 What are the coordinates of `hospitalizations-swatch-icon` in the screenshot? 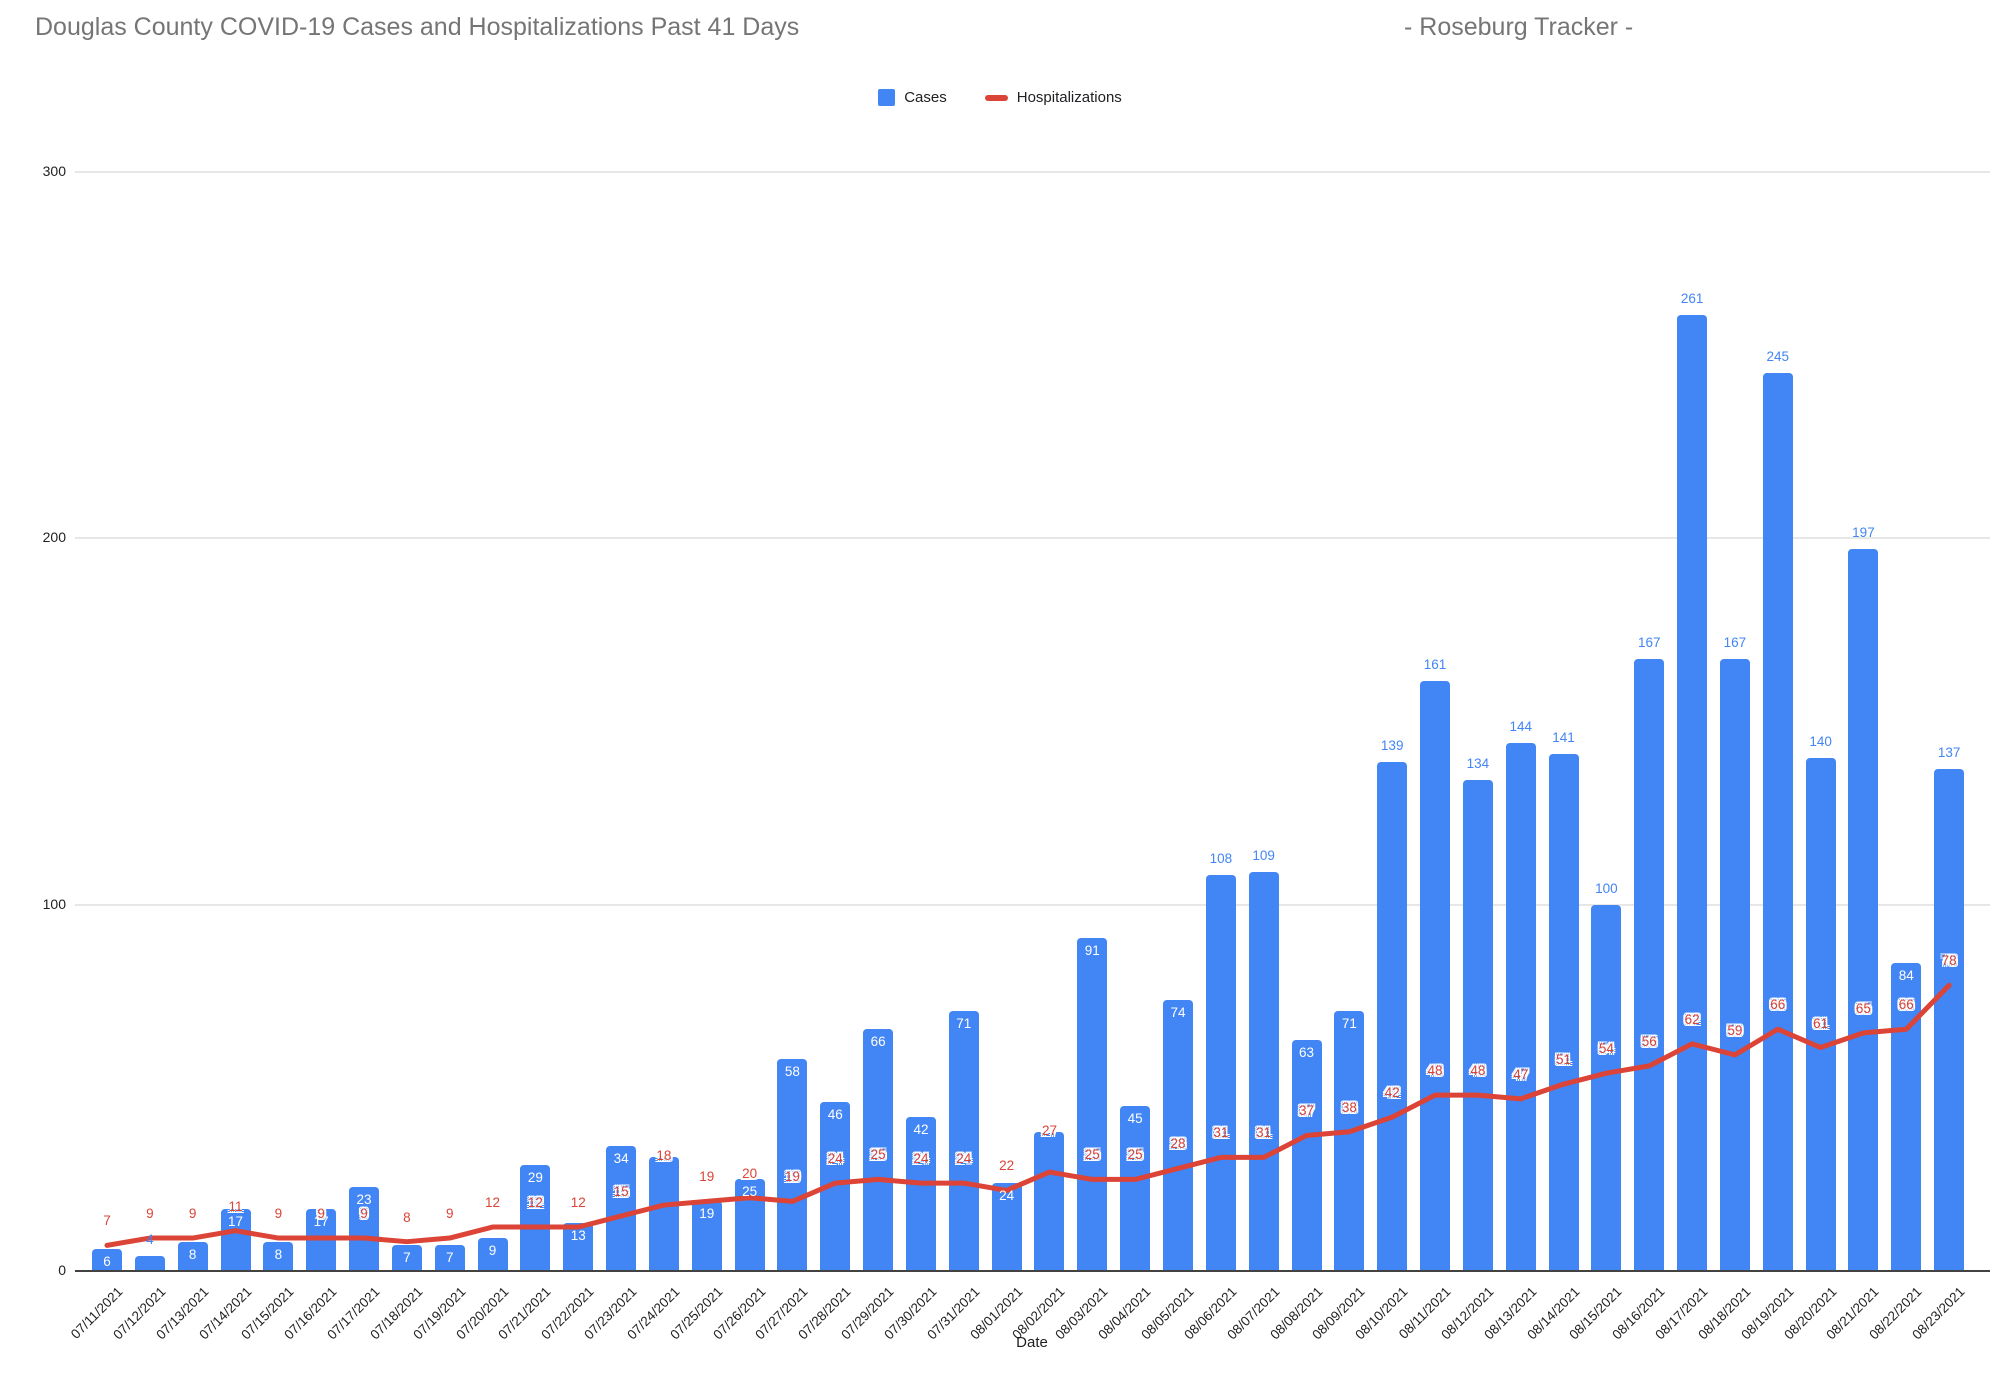 It's located at (996, 97).